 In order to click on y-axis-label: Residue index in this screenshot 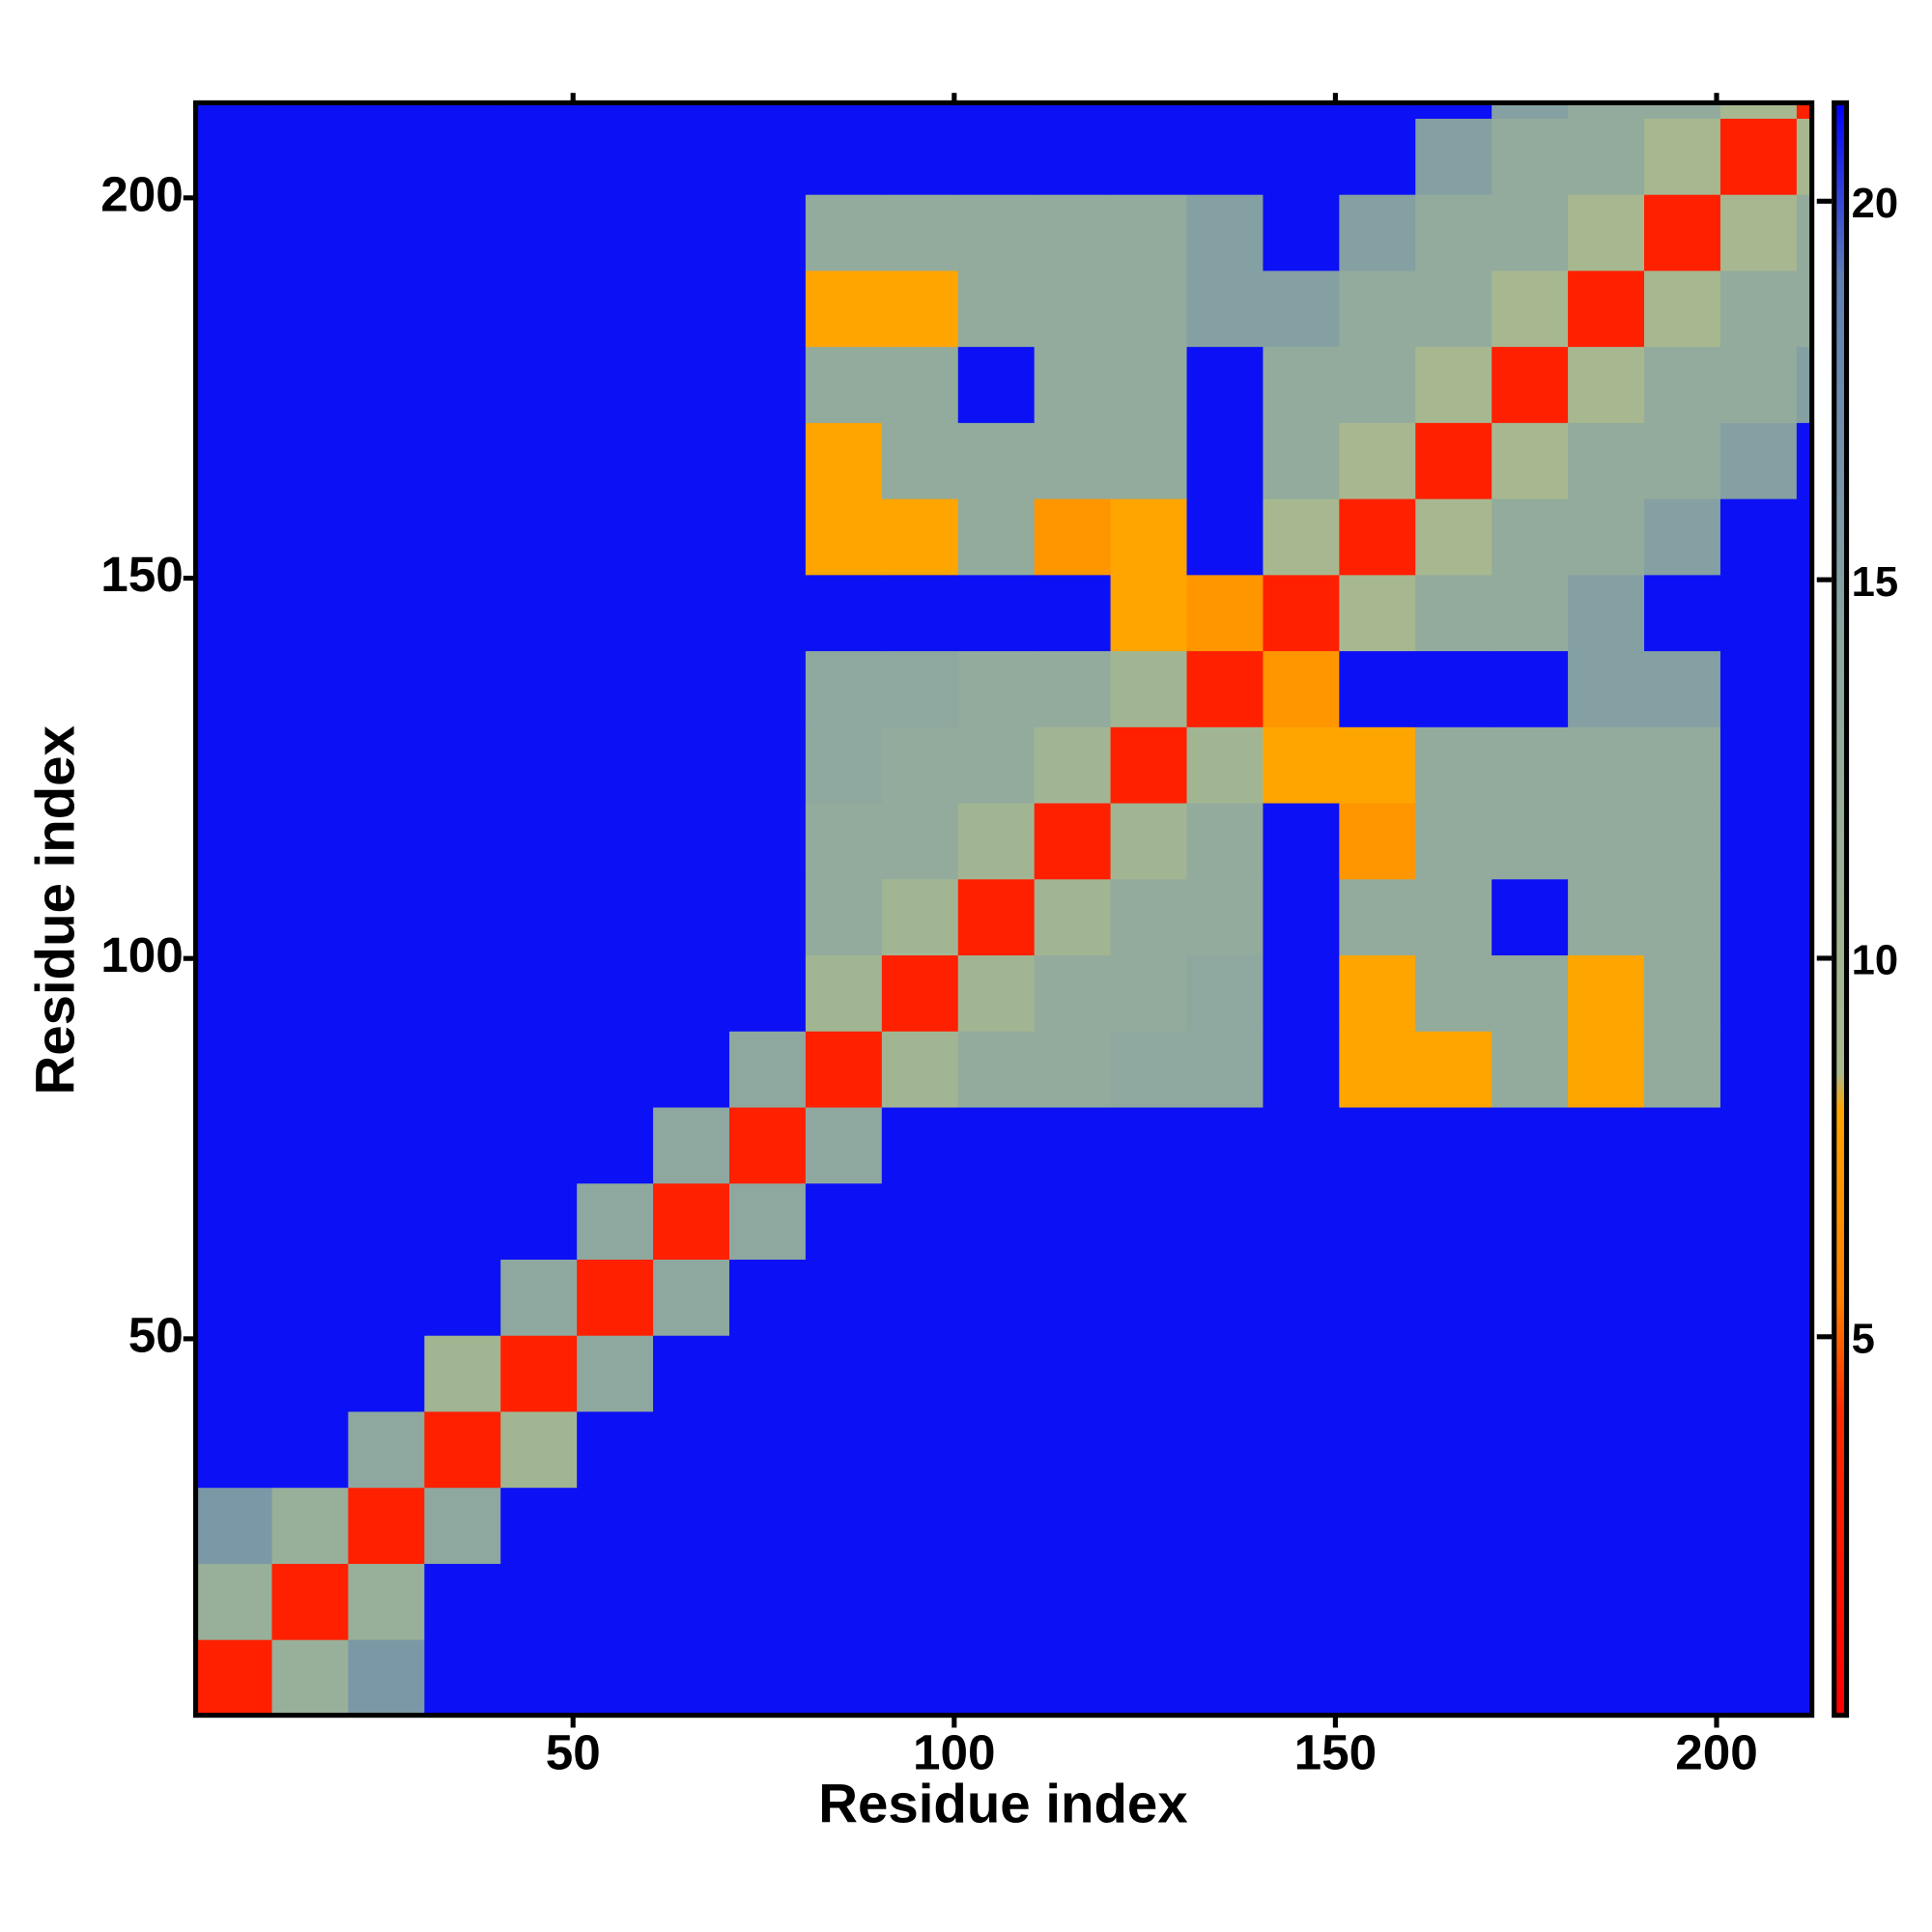, I will do `click(54, 909)`.